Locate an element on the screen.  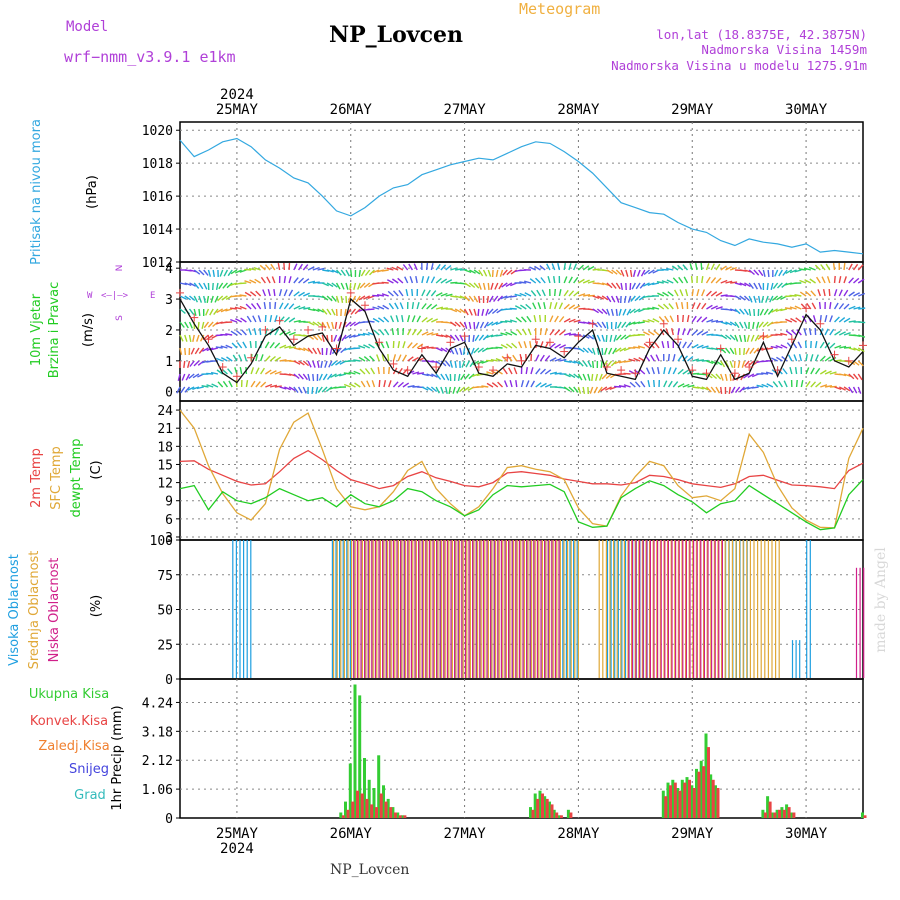
y-tick-label: 1016 is located at coordinates (157, 197).